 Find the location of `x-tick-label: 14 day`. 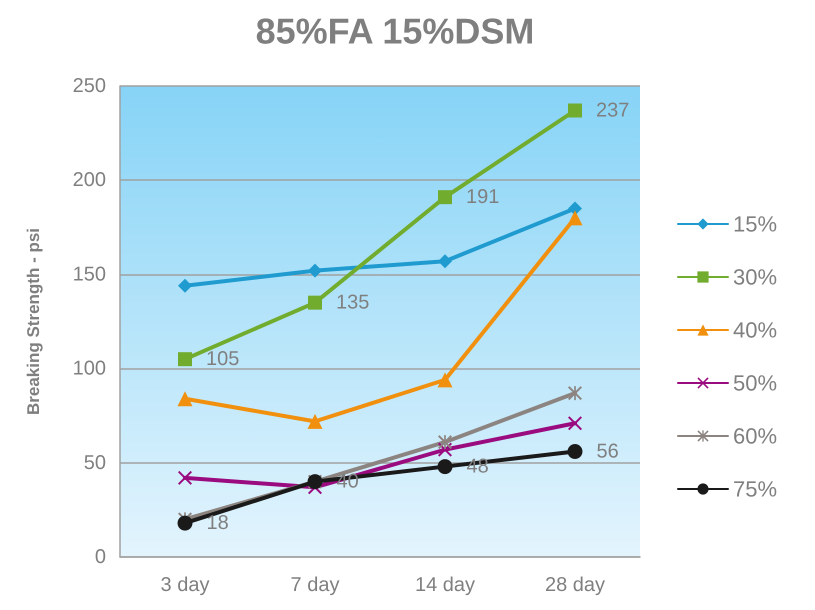

x-tick-label: 14 day is located at coordinates (445, 585).